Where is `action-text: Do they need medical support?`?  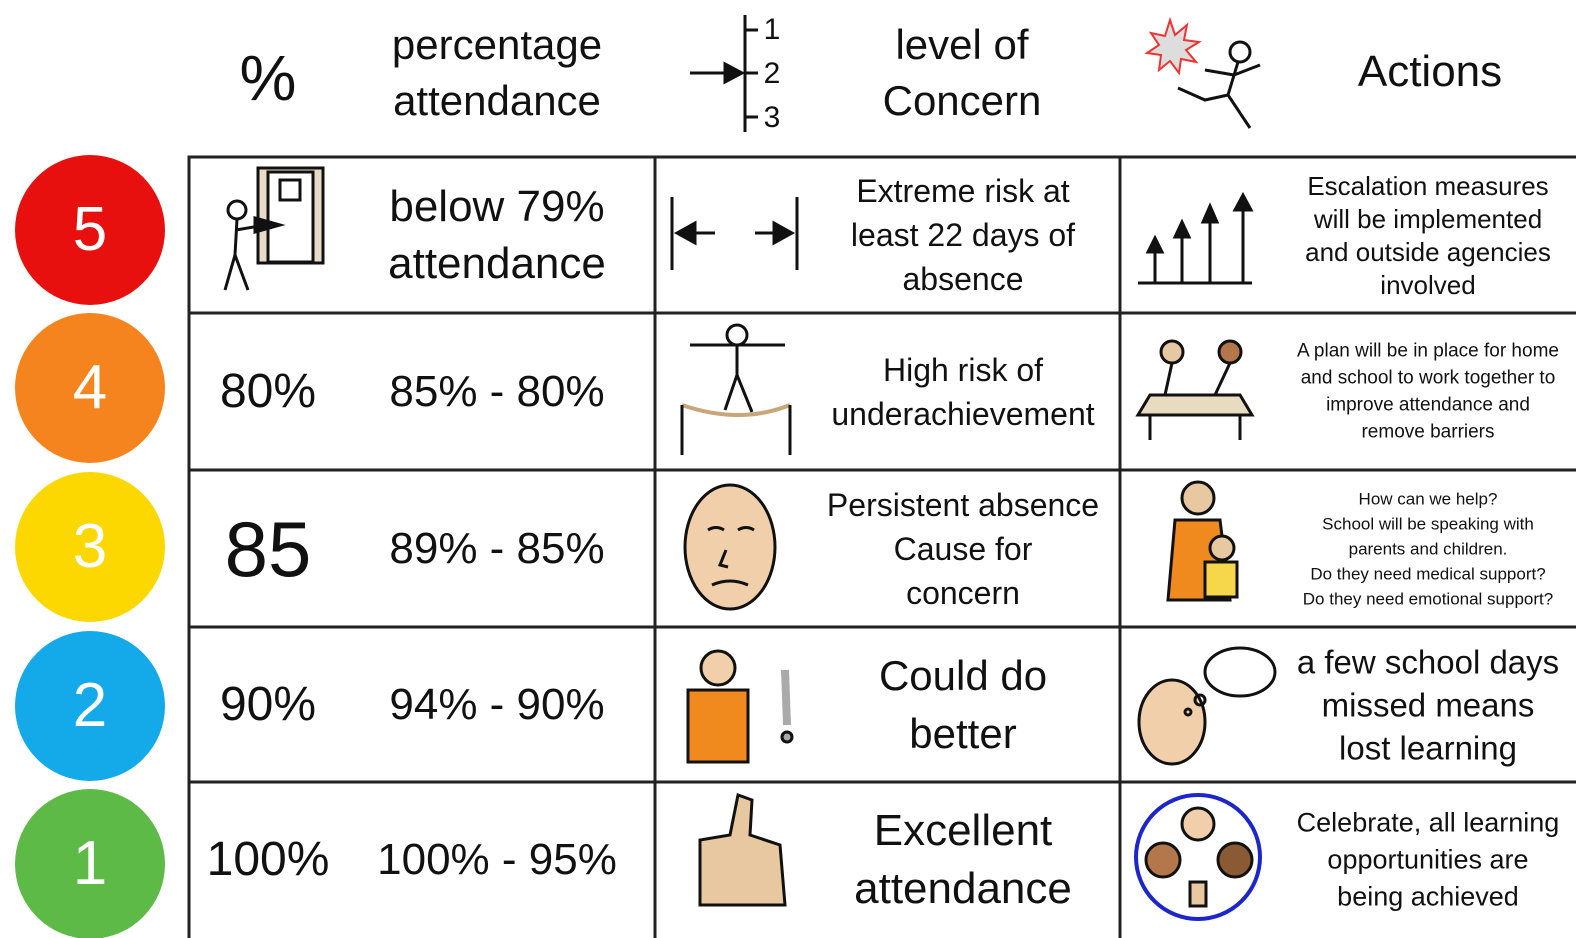
action-text: Do they need medical support? is located at coordinates (1428, 573).